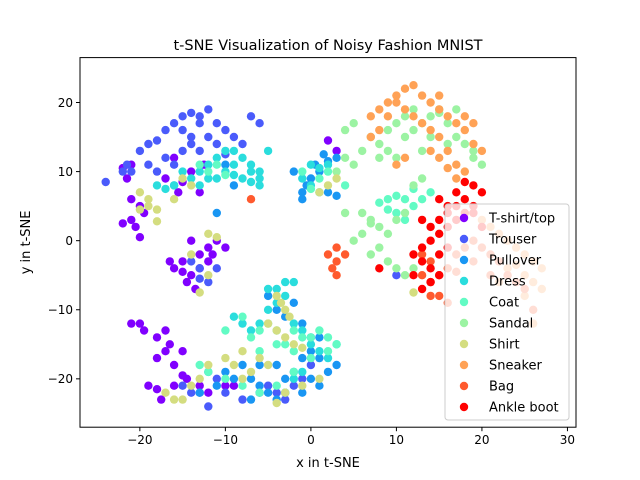 Image resolution: width=640 pixels, height=480 pixels. Describe the element at coordinates (515, 261) in the screenshot. I see `legend-label: Pullover` at that location.